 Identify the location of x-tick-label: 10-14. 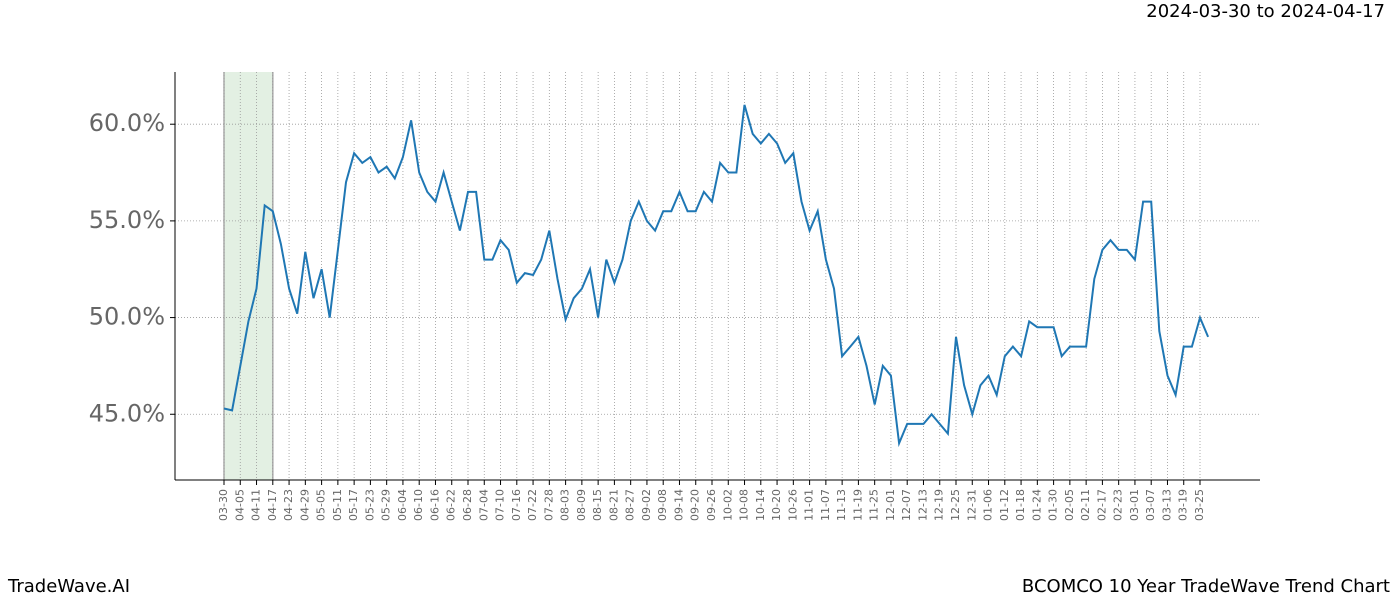
(760, 505).